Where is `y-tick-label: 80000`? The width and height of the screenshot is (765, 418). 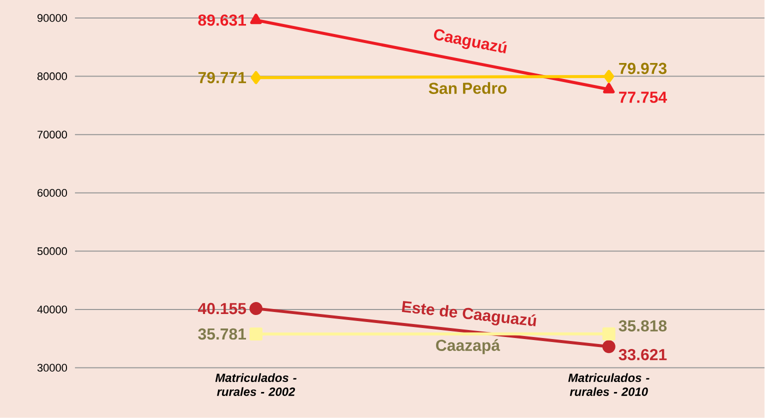
y-tick-label: 80000 is located at coordinates (52, 76).